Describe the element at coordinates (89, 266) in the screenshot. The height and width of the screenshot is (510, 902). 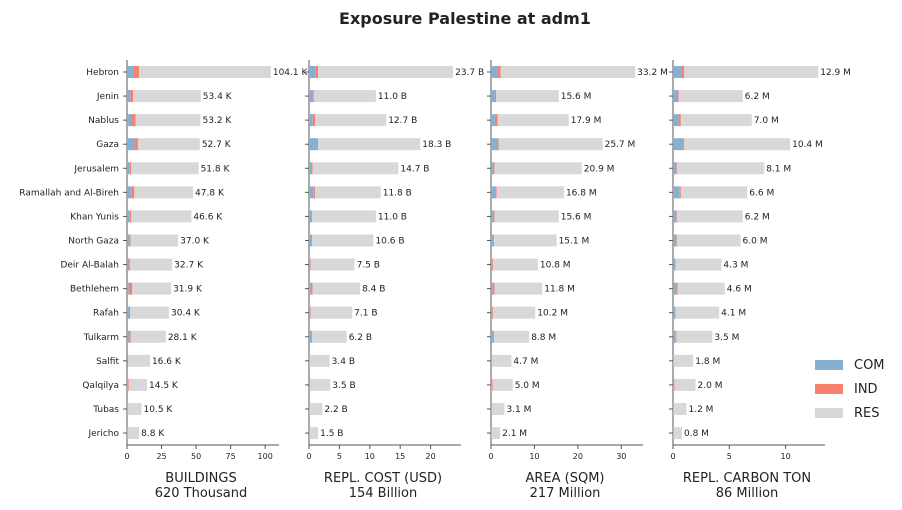
I see `category-label: Deir Al-Balah` at that location.